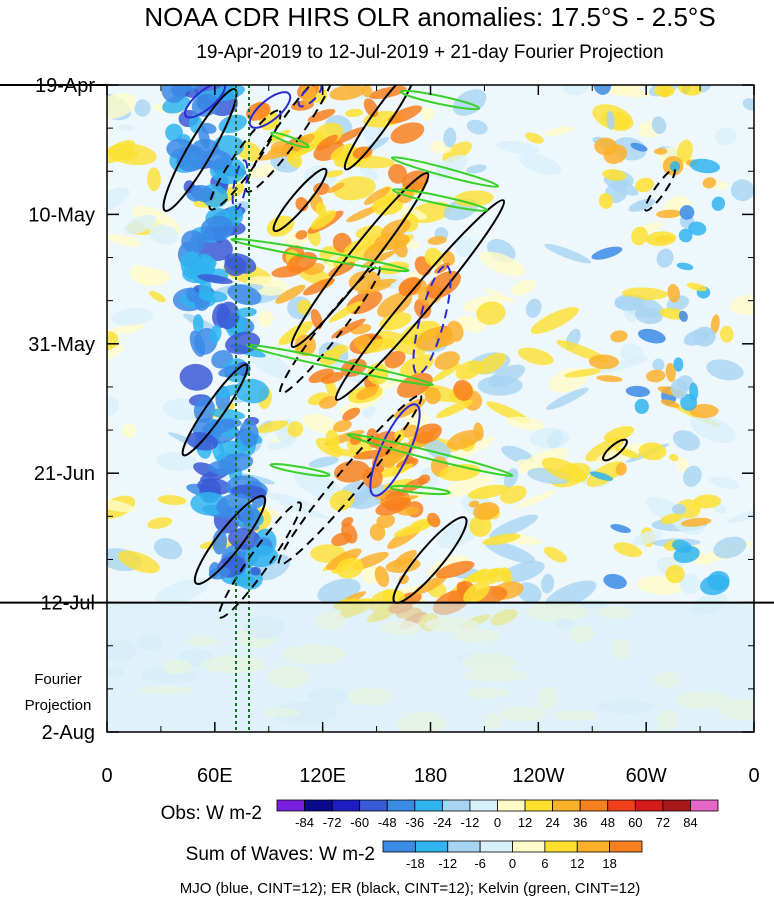  Describe the element at coordinates (61, 215) in the screenshot. I see `y-tick-label: 10-May` at that location.